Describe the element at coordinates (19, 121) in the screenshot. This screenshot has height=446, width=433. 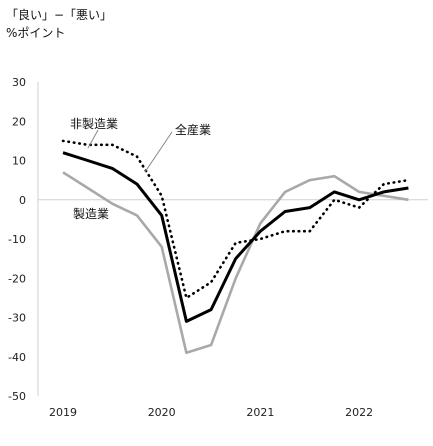
I see `y-tick-label: 20` at that location.